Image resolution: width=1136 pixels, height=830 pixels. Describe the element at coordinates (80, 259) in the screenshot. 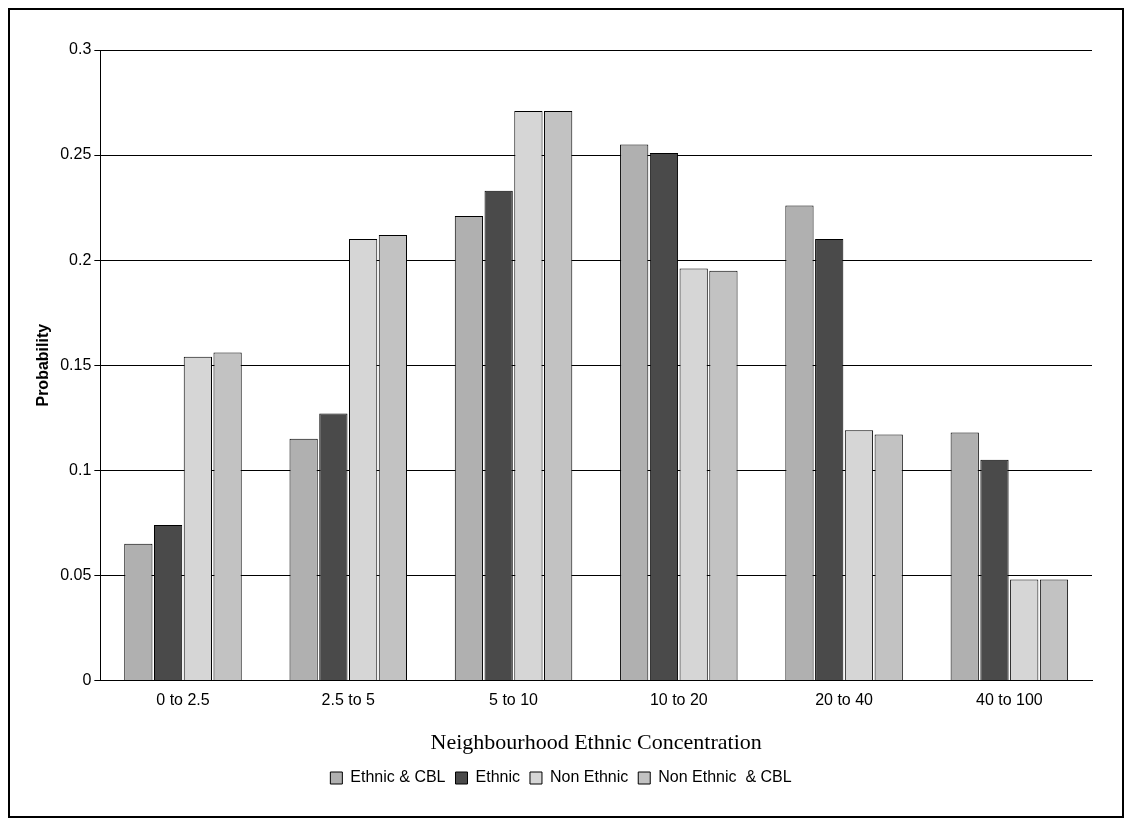

I see `y-tick-label: 0.2` at that location.